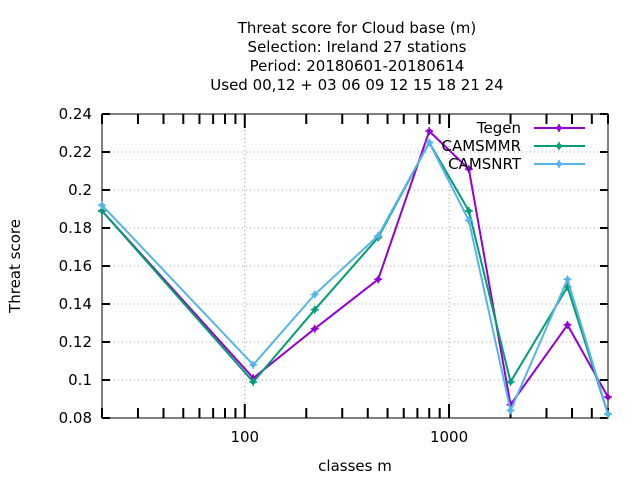 The width and height of the screenshot is (640, 480). What do you see at coordinates (80, 380) in the screenshot?
I see `y-tick-label: 0.1` at bounding box center [80, 380].